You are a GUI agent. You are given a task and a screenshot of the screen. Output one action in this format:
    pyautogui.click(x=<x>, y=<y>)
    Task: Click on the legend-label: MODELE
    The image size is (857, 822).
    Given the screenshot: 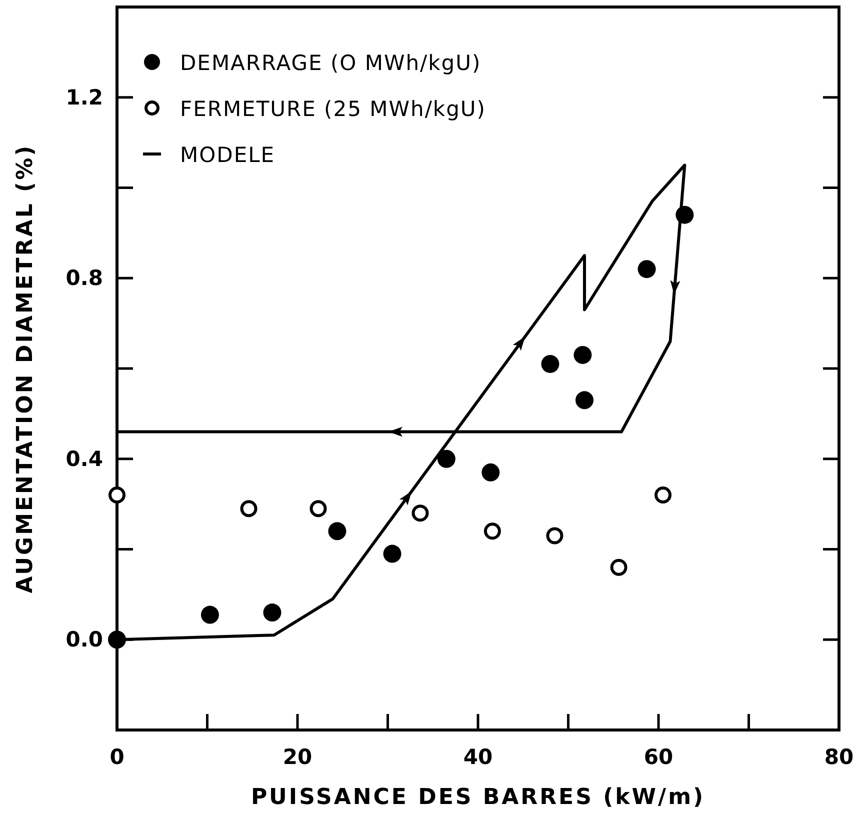 What is the action you would take?
    pyautogui.click(x=228, y=155)
    